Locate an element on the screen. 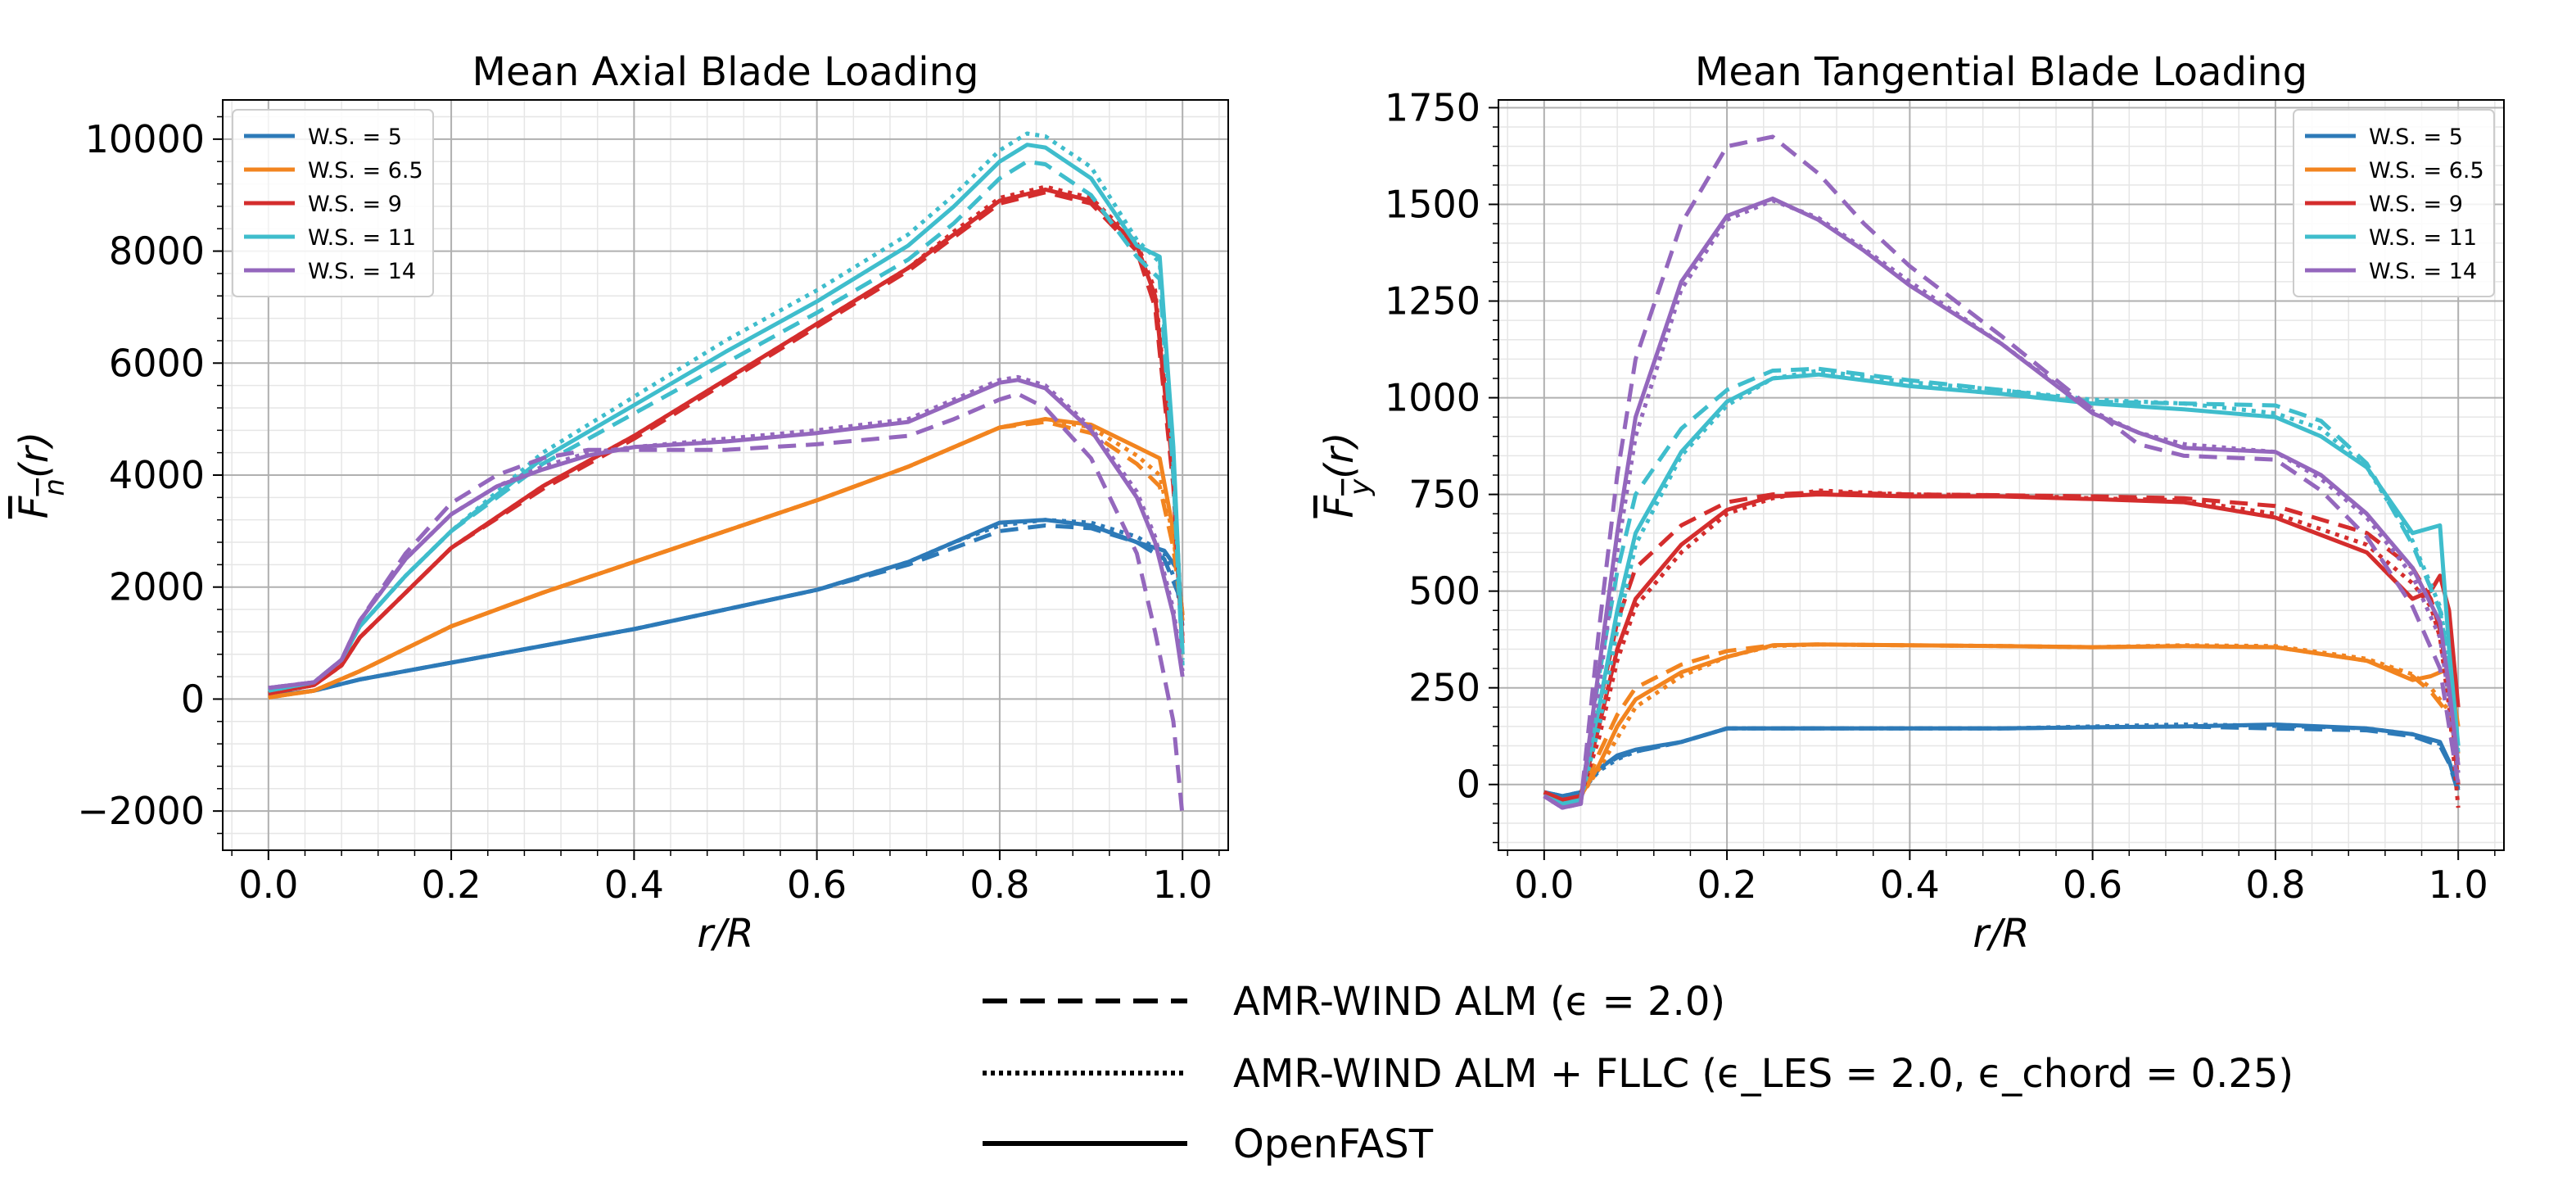 The width and height of the screenshot is (2576, 1191). series-line-ws14-solid is located at coordinates (726, 534).